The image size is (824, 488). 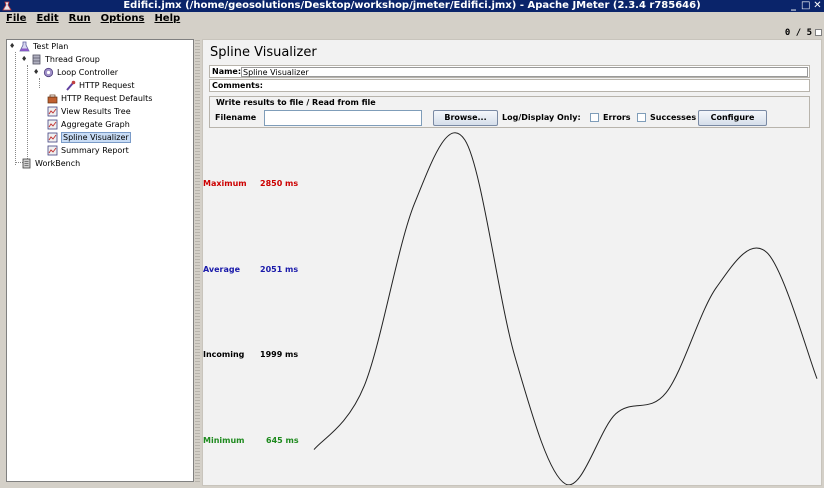 I want to click on tree-label: WorkBench, so click(x=58, y=163).